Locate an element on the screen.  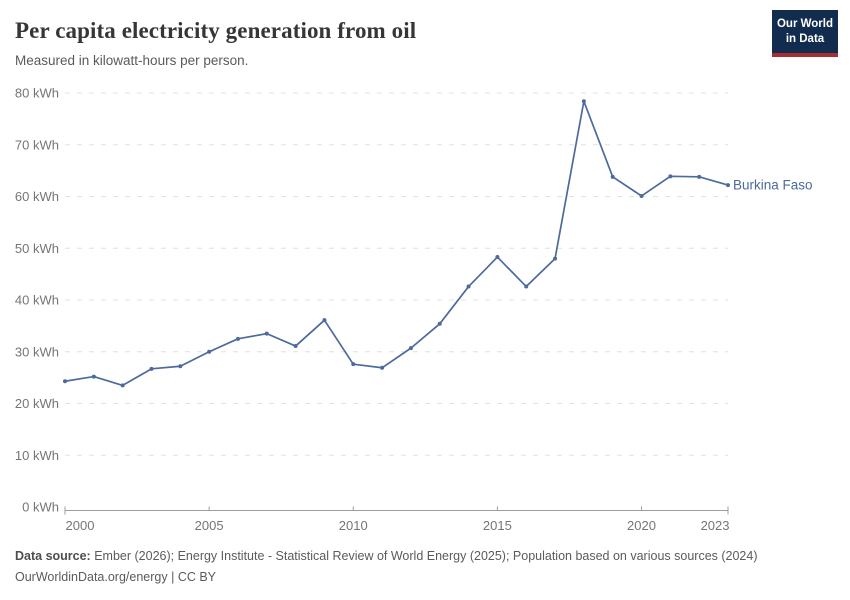
y-axis-tick-label: 20 kWh is located at coordinates (37, 403).